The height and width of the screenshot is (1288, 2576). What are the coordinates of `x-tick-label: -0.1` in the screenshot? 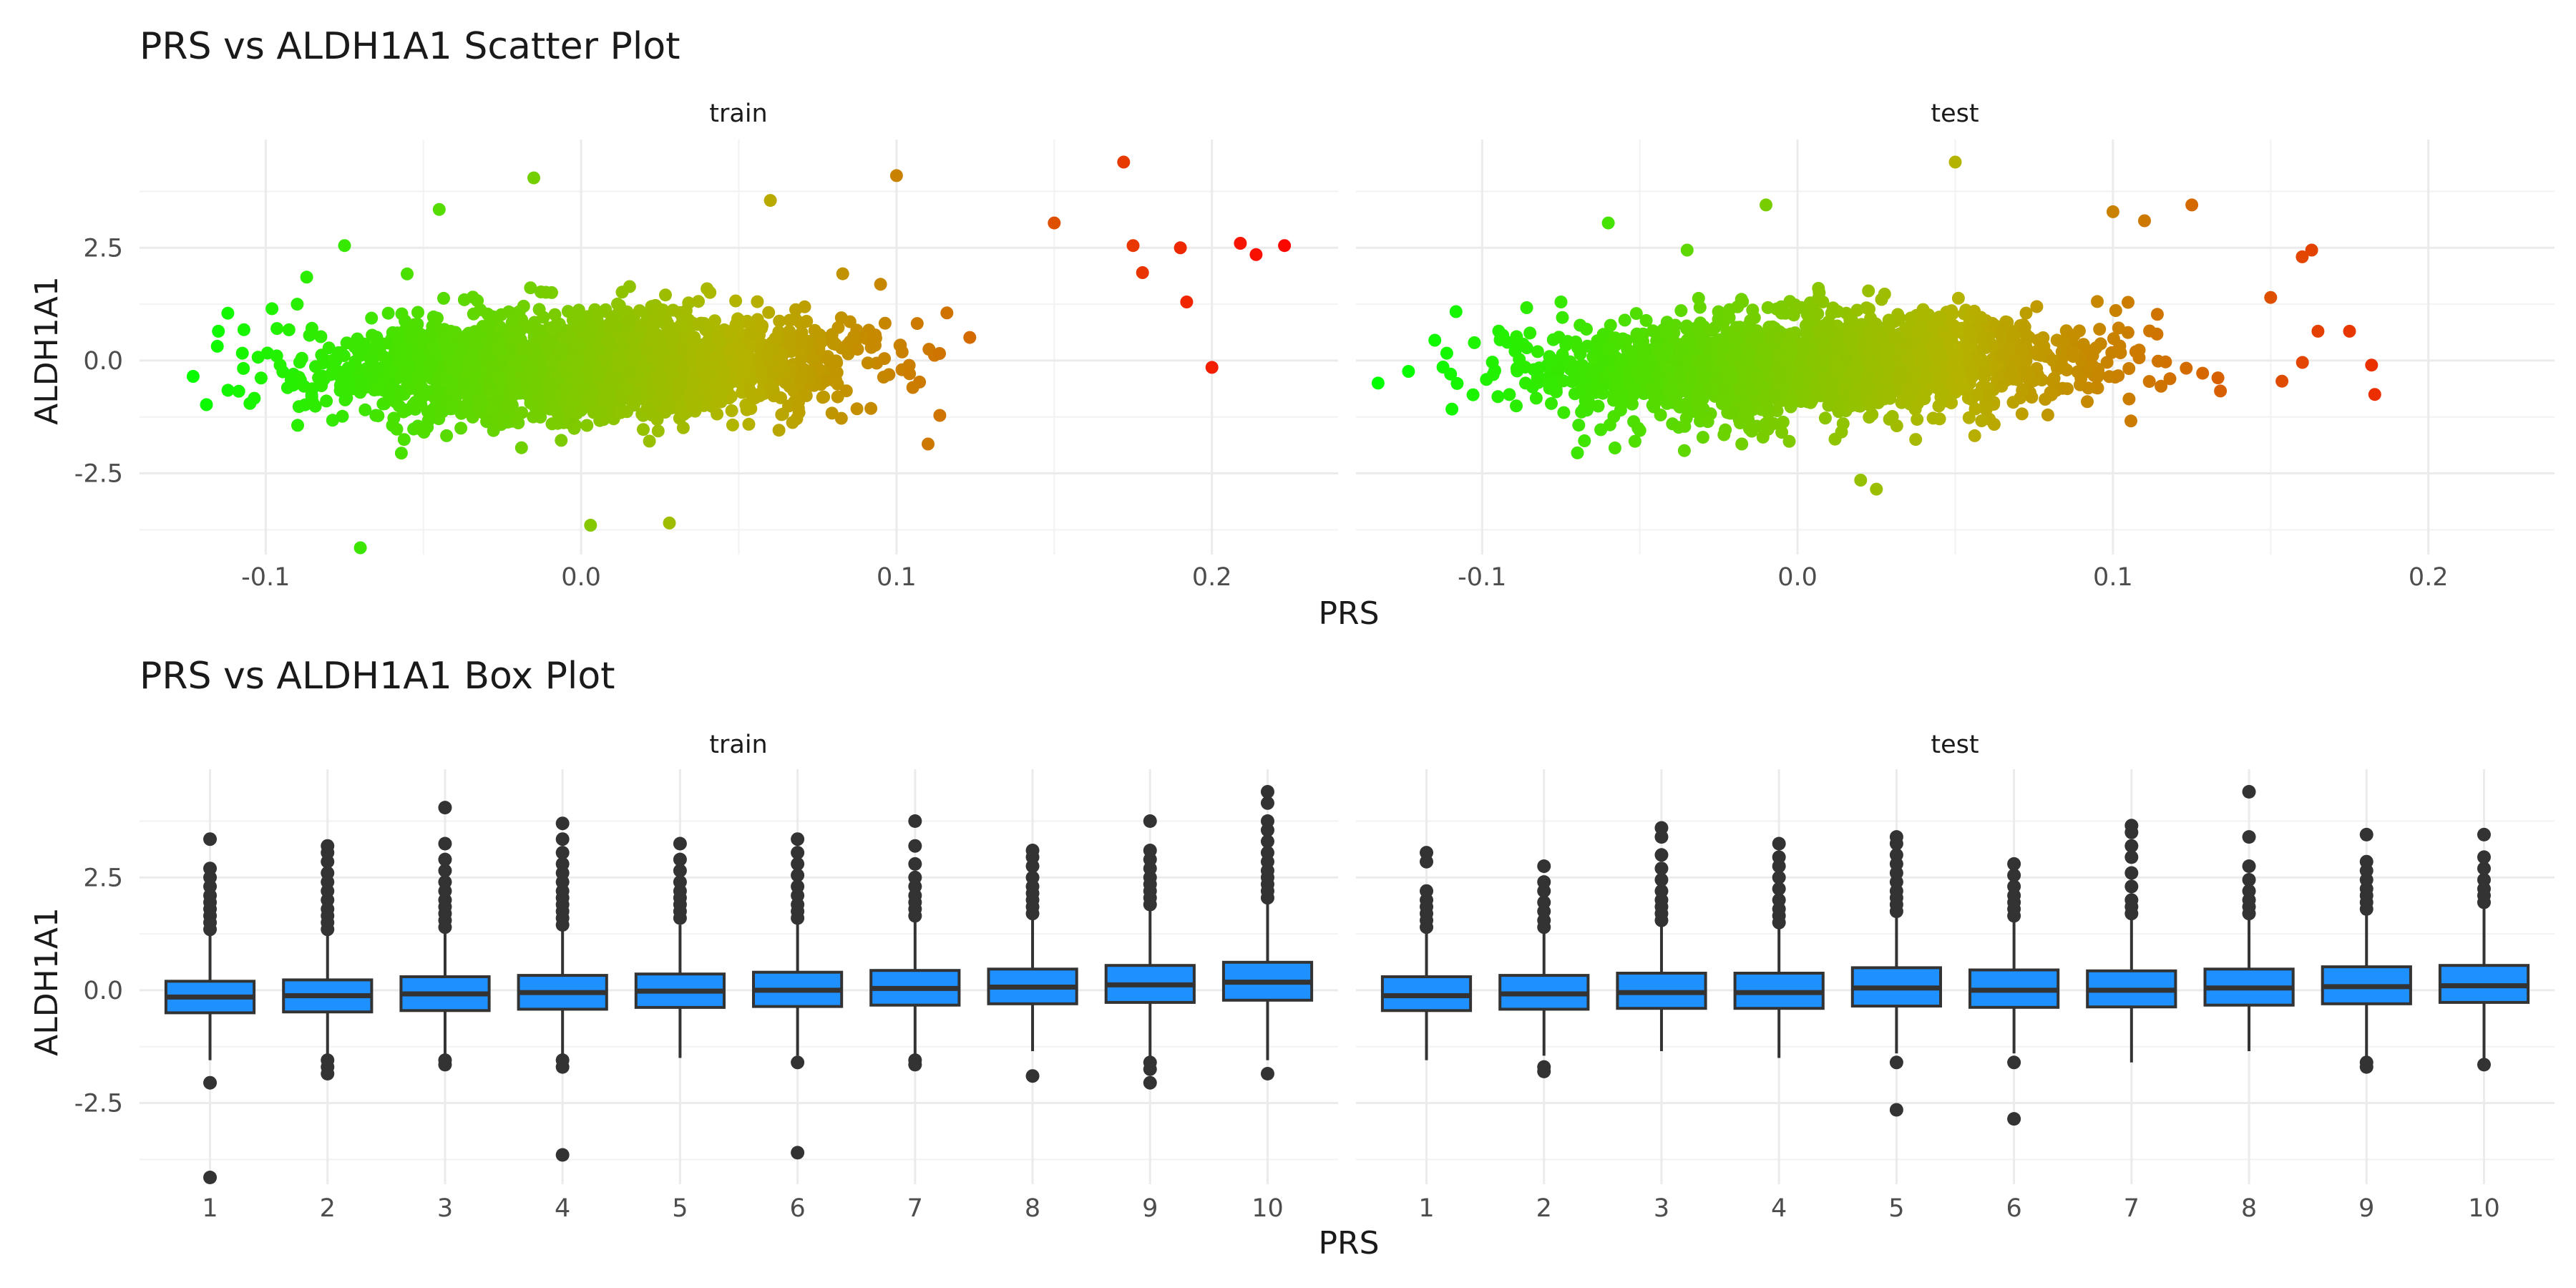 It's located at (265, 577).